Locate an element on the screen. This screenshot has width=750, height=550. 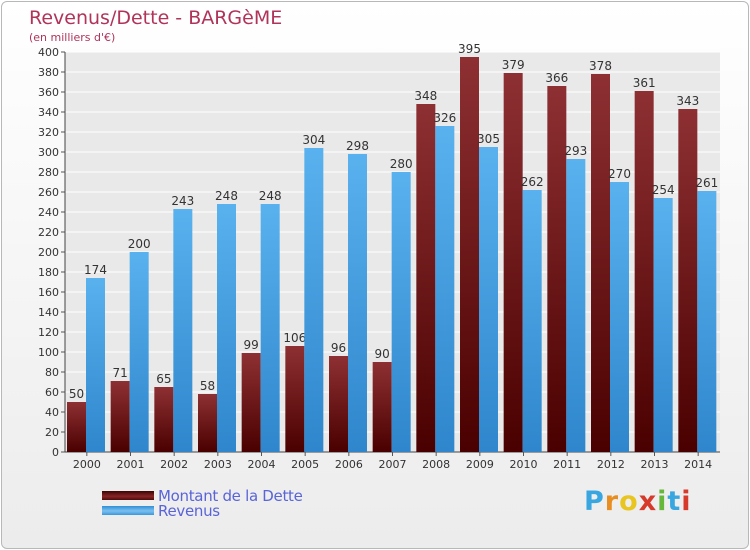
data-label-revenue: 262 is located at coordinates (532, 182).